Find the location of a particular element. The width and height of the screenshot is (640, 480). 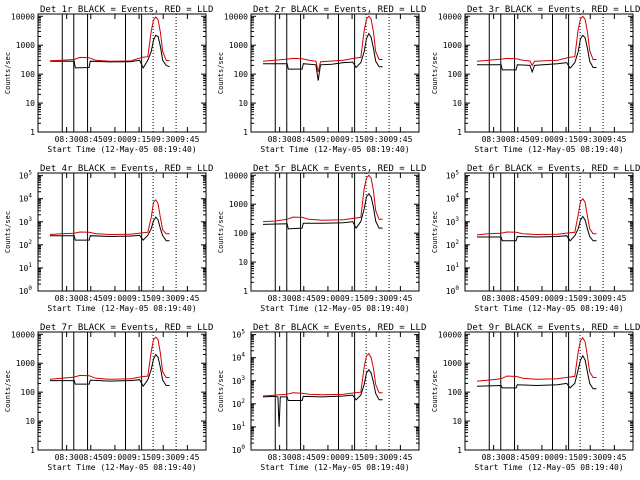

y-tick-label: 10³ is located at coordinates (453, 221).